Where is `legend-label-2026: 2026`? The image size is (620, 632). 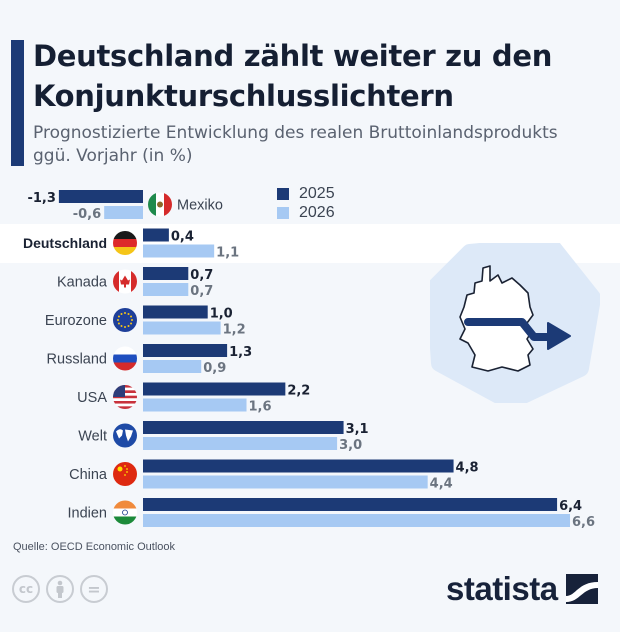 legend-label-2026: 2026 is located at coordinates (317, 212).